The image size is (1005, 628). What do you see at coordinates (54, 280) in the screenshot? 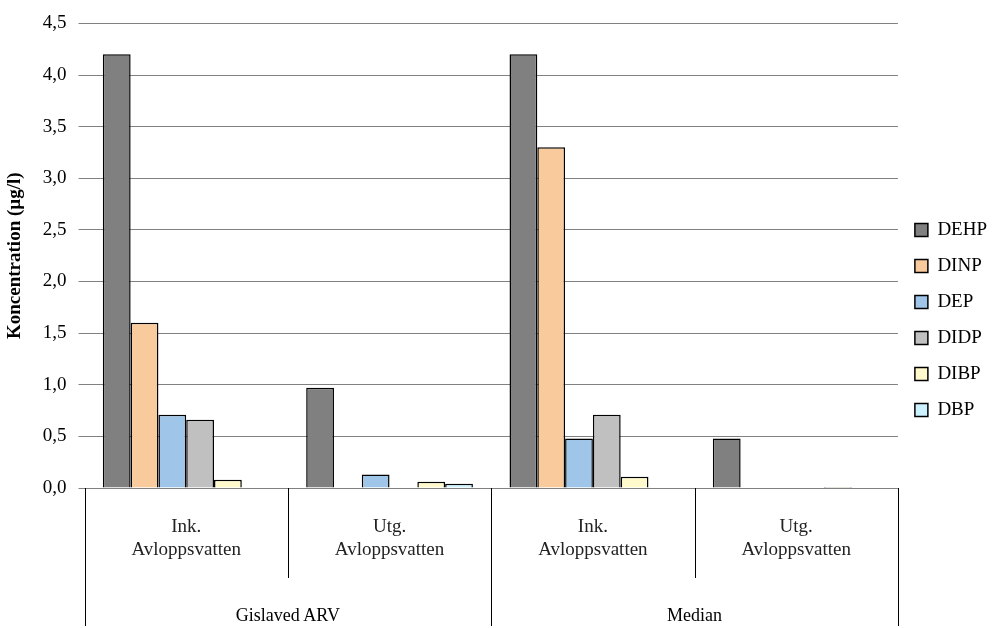
I see `y-tick-label: 2,0` at bounding box center [54, 280].